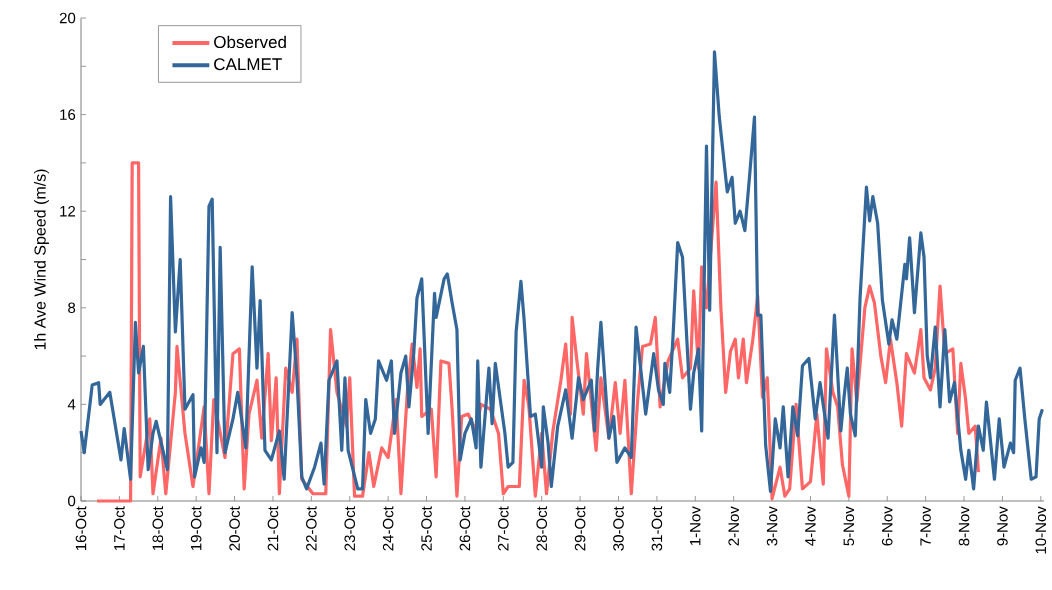 This screenshot has height=590, width=1052. What do you see at coordinates (542, 528) in the screenshot?
I see `x-tick-label: 28-Oct` at bounding box center [542, 528].